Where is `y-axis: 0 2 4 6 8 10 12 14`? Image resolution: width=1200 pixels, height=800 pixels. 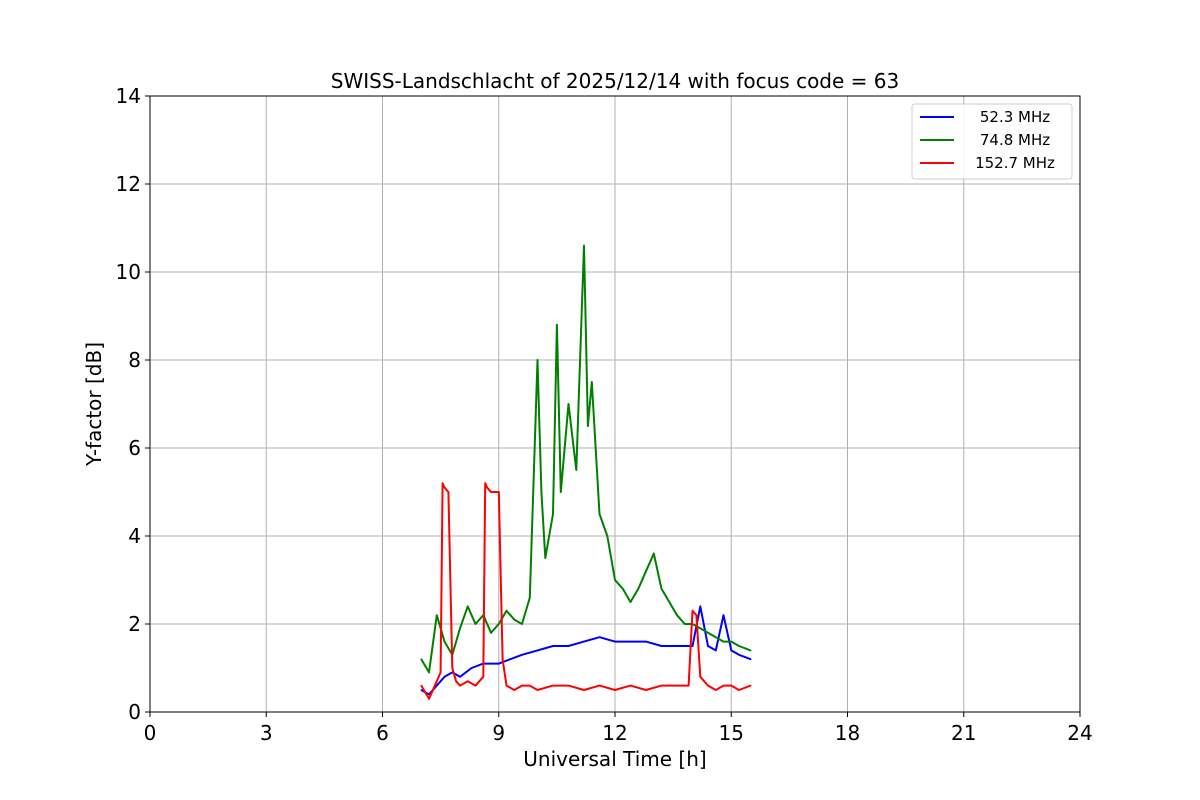 y-axis: 0 2 4 6 8 10 12 14 is located at coordinates (133, 404).